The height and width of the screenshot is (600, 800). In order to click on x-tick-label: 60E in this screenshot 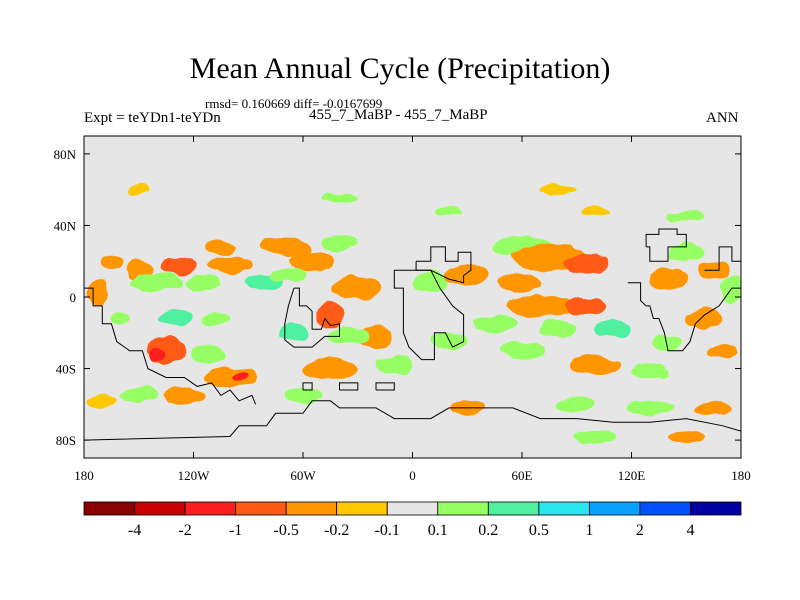, I will do `click(522, 475)`.